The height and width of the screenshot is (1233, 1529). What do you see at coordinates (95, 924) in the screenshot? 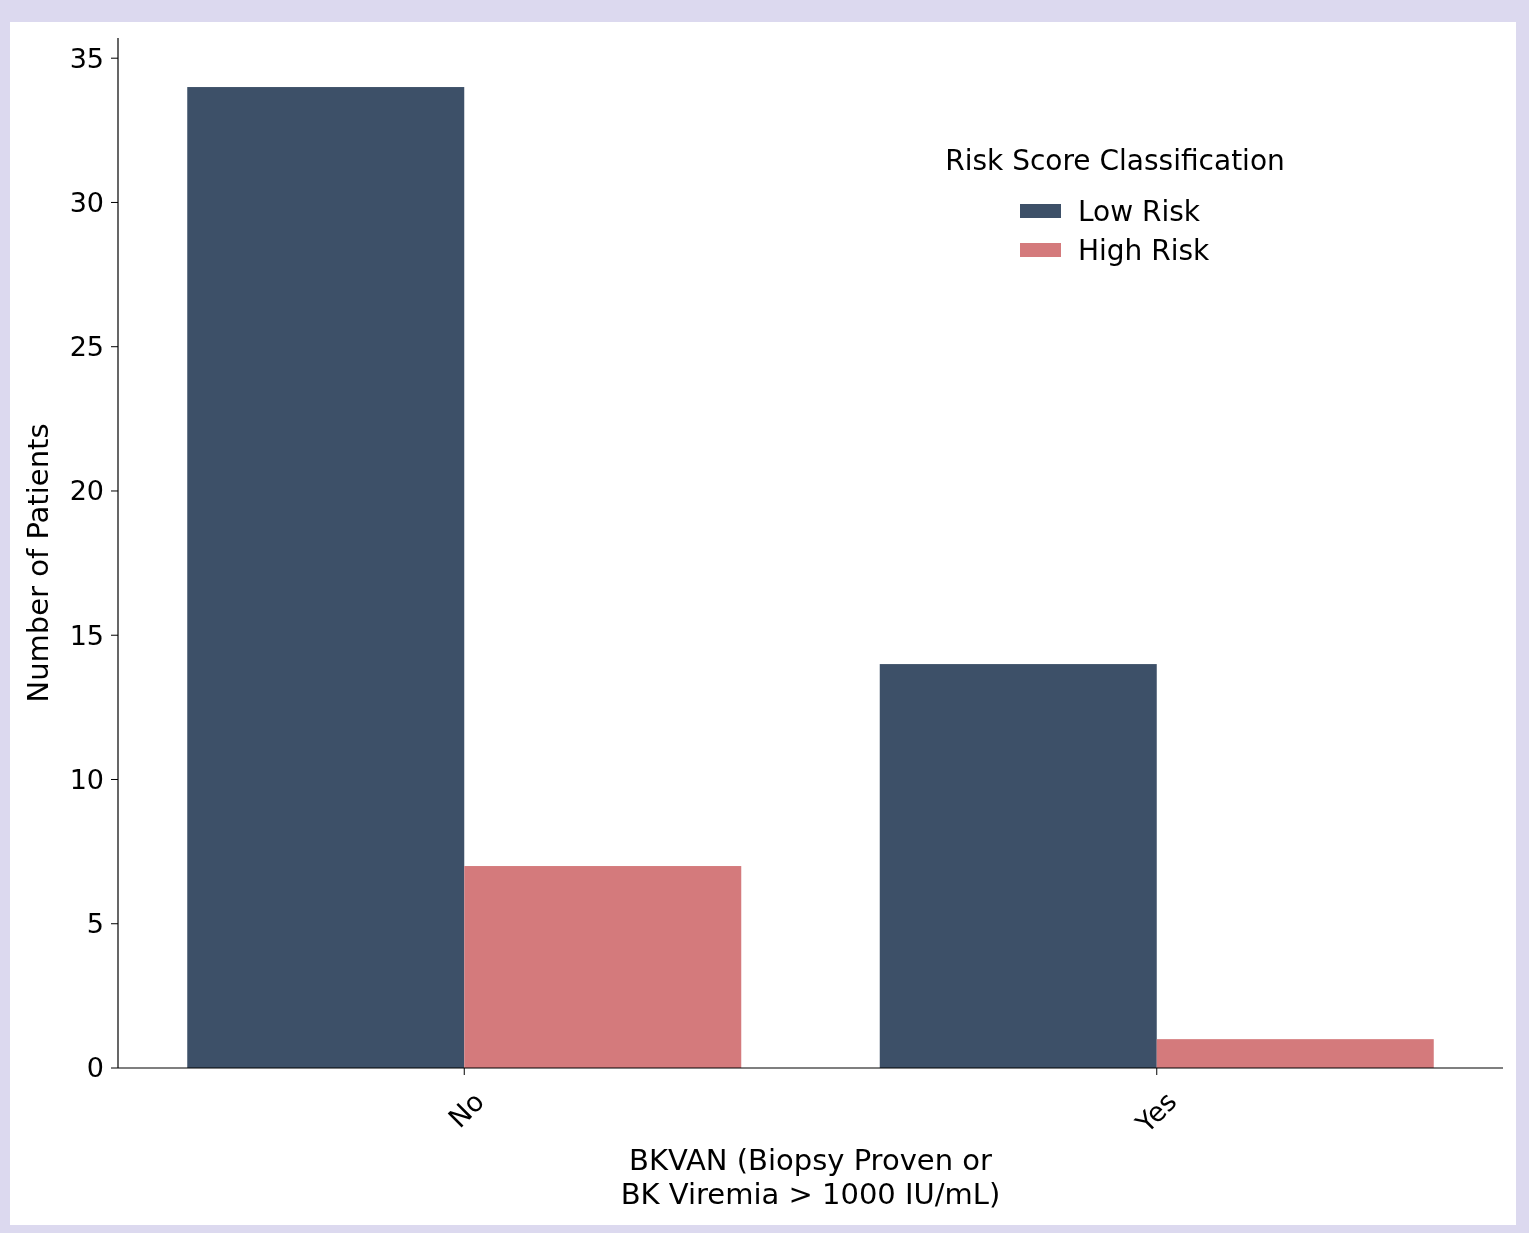
I see `y-tick-label: 5` at bounding box center [95, 924].